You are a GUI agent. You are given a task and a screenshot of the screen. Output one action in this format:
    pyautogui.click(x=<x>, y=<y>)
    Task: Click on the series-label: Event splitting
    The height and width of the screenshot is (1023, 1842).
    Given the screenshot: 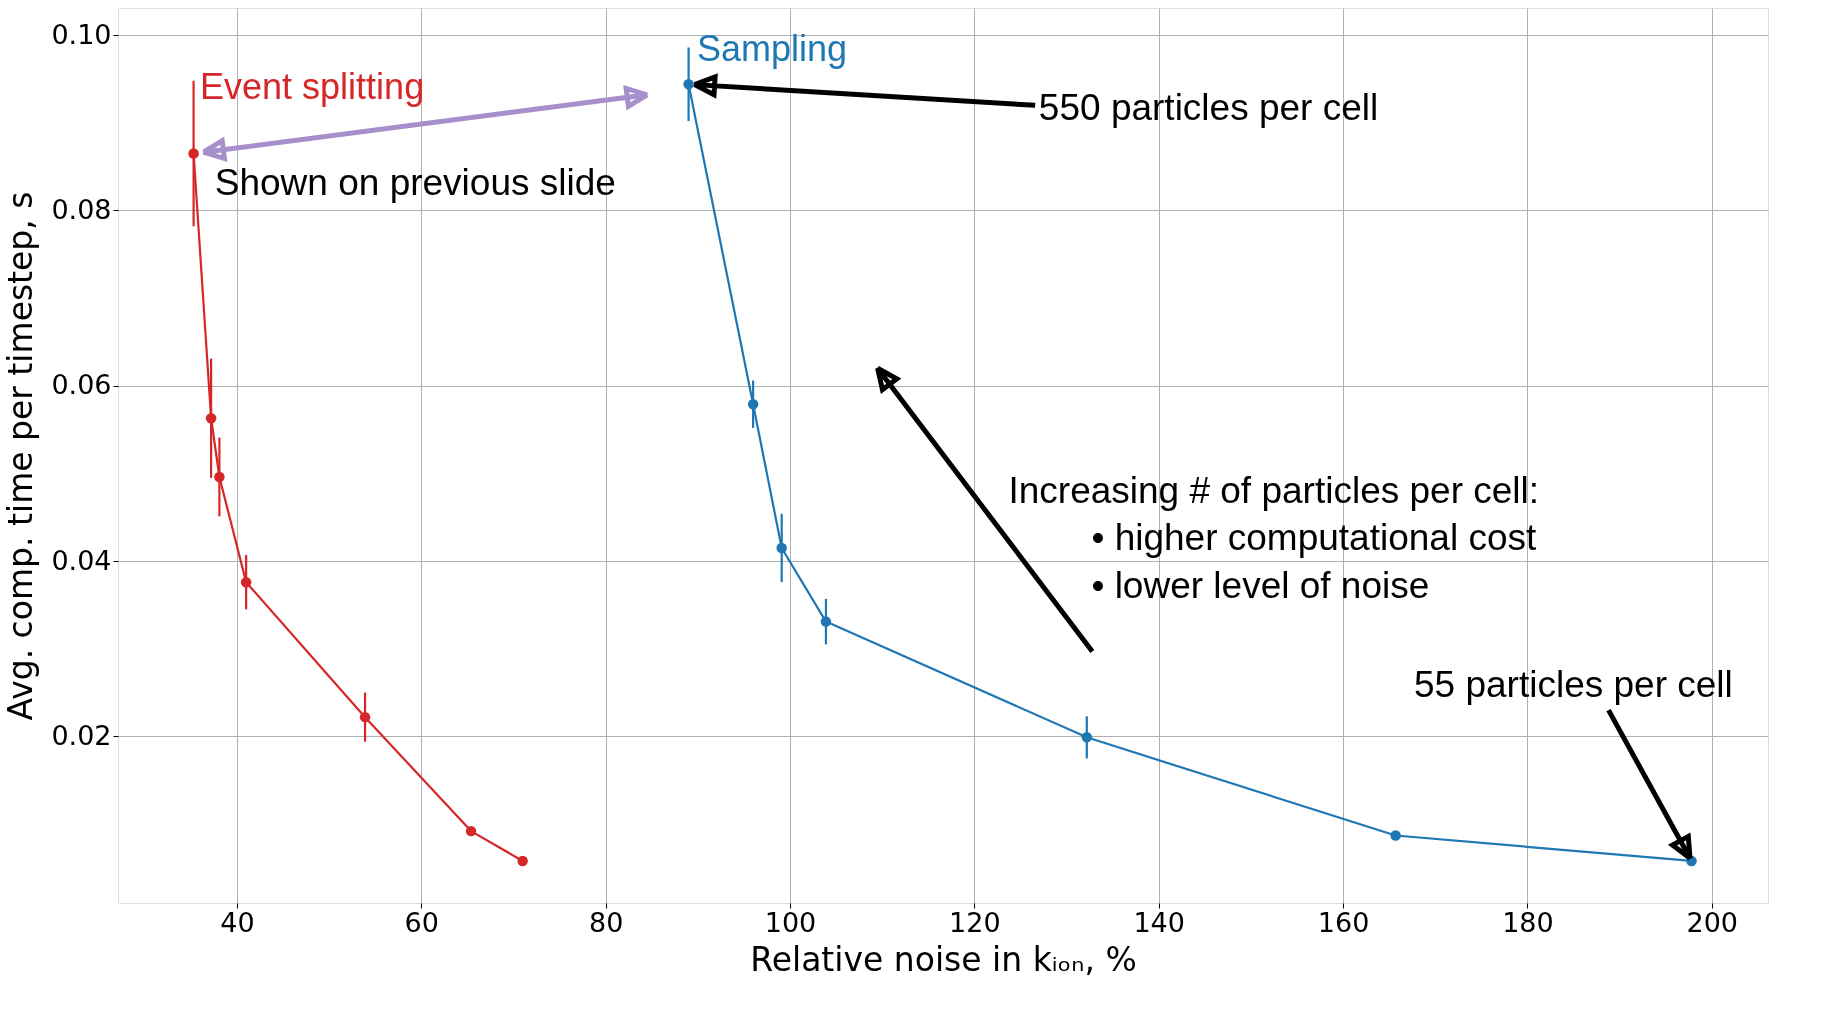 What is the action you would take?
    pyautogui.click(x=312, y=86)
    